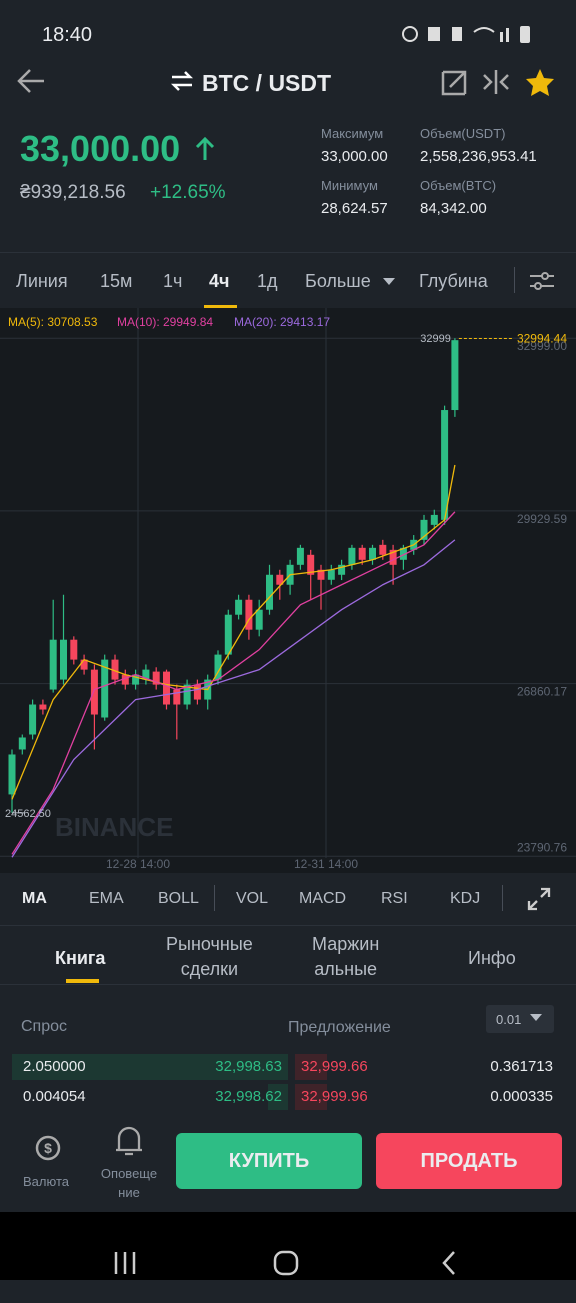  Describe the element at coordinates (267, 281) in the screenshot. I see `timeframe-tab: 1д` at that location.